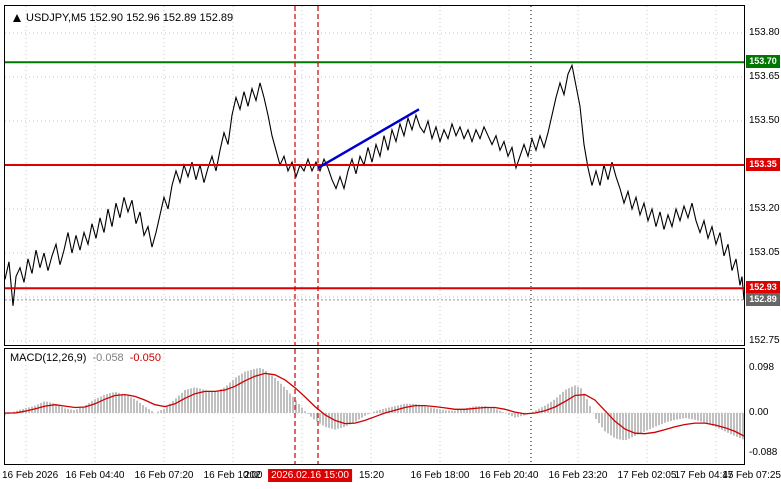 Image resolution: width=781 pixels, height=489 pixels. What do you see at coordinates (30, 475) in the screenshot?
I see `time-axis-label: 16 Feb 2026` at bounding box center [30, 475].